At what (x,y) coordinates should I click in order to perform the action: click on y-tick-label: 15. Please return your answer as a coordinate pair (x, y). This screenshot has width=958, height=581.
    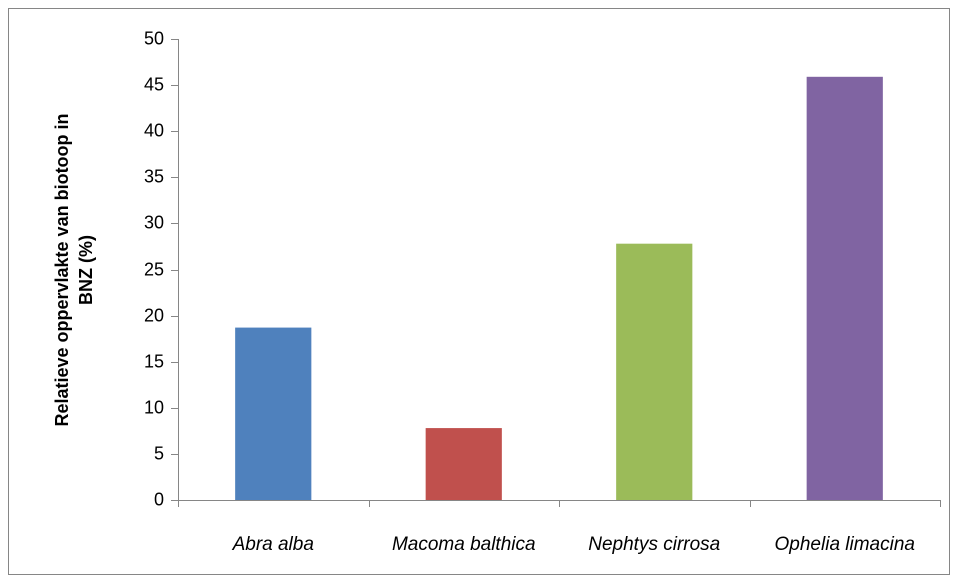
    Looking at the image, I should click on (154, 361).